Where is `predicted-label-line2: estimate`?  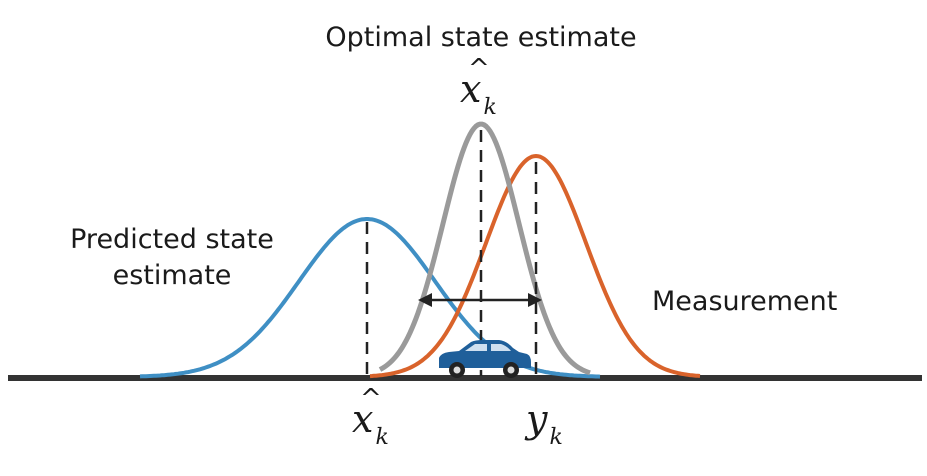
predicted-label-line2: estimate is located at coordinates (172, 275).